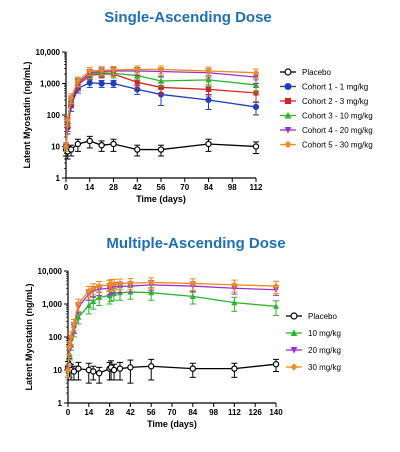 The height and width of the screenshot is (452, 400). Describe the element at coordinates (337, 145) in the screenshot. I see `legend-label: Cohort 5 - 30 mg/kg` at that location.